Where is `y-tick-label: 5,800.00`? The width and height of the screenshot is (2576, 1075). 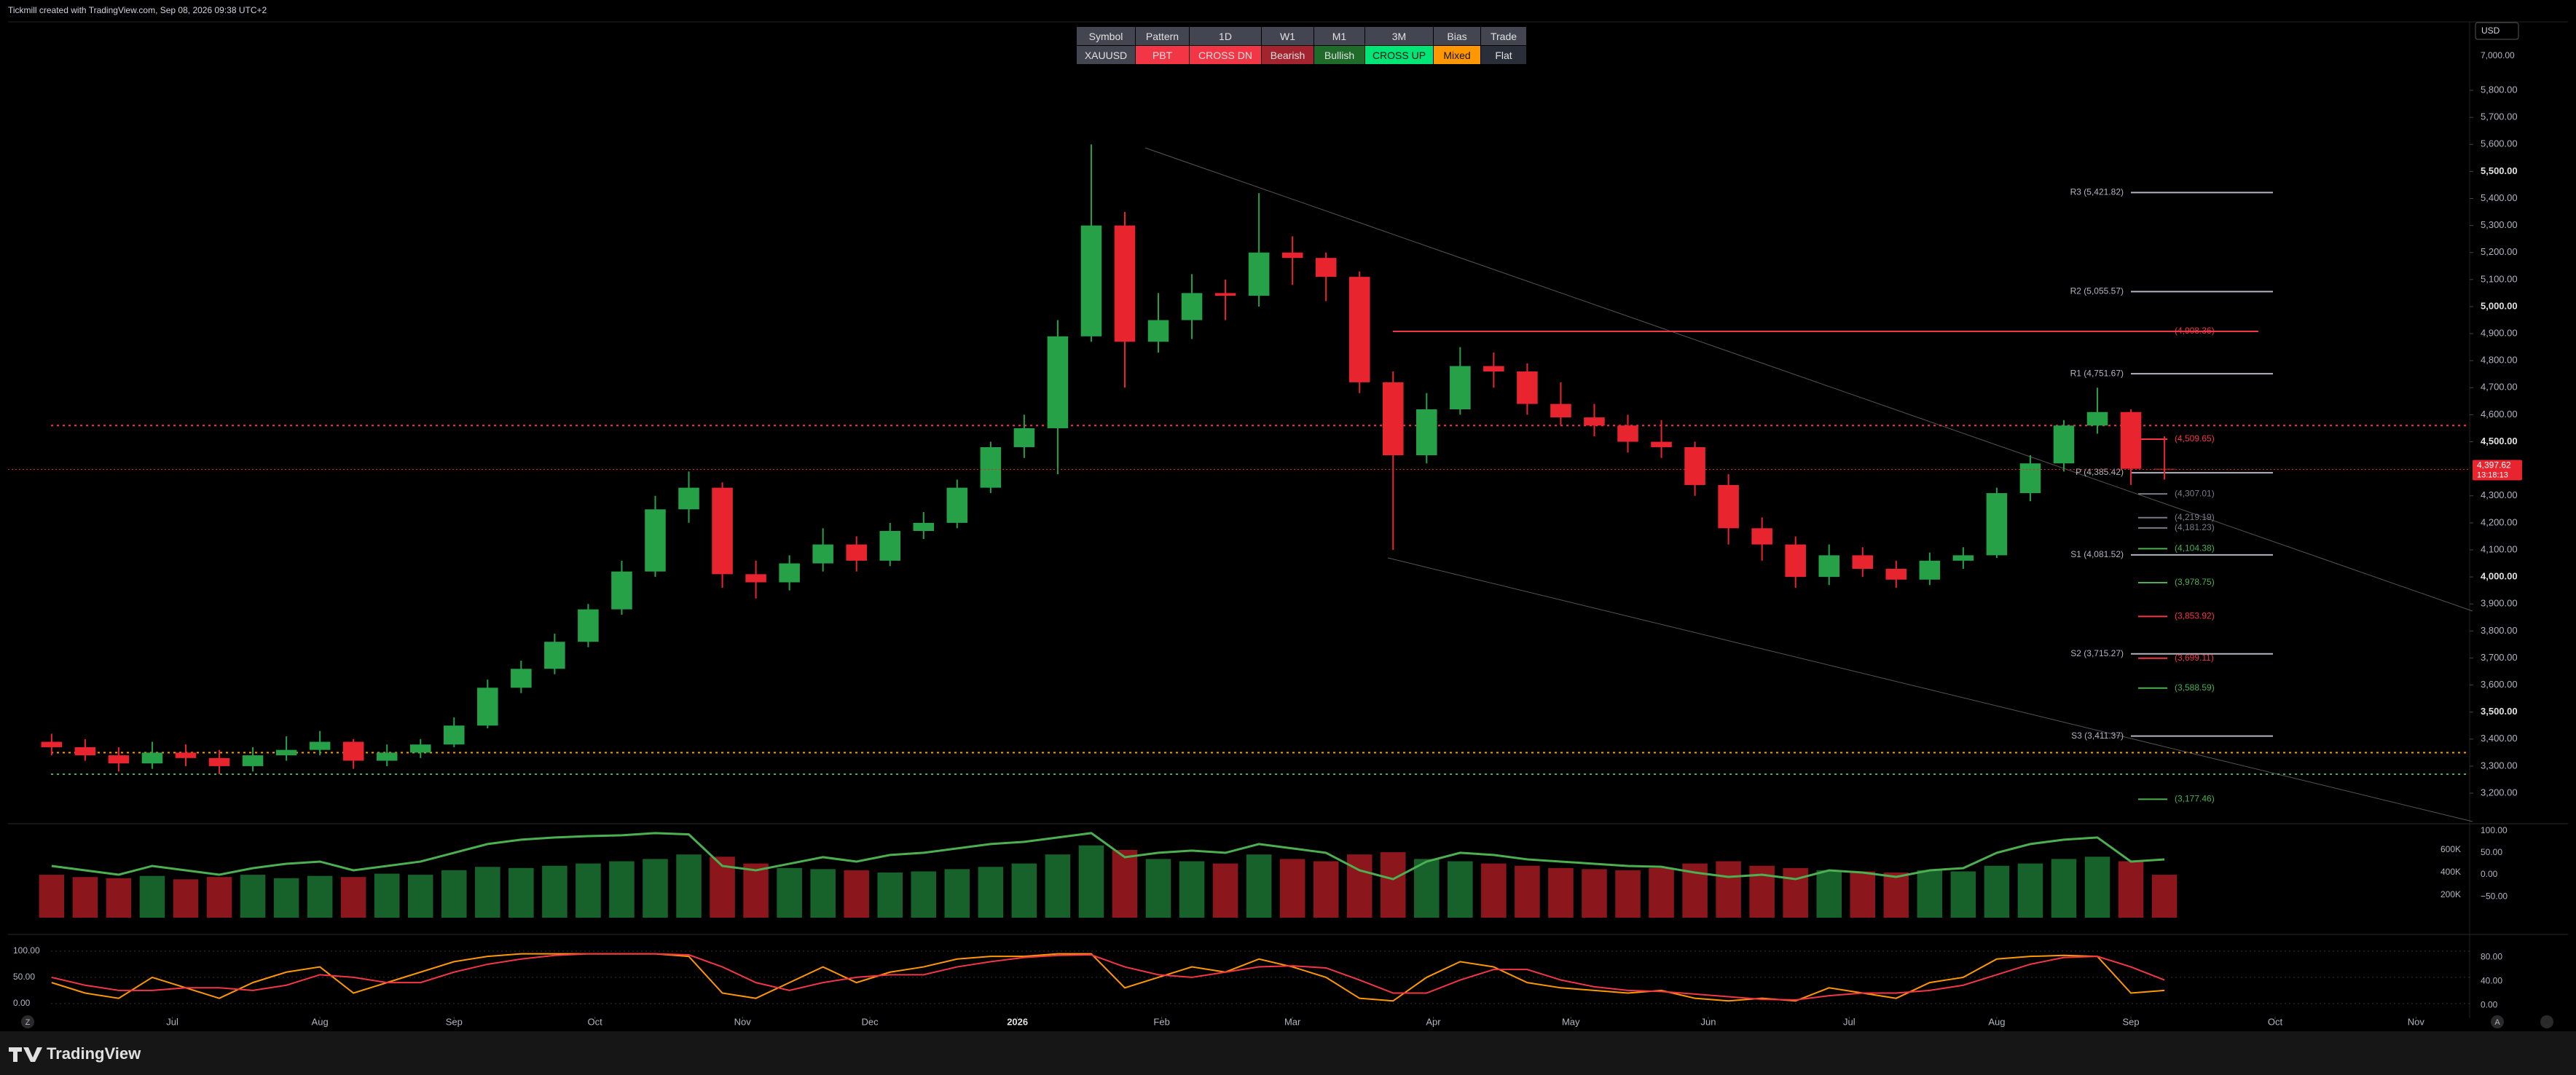
y-tick-label: 5,800.00 is located at coordinates (2499, 89).